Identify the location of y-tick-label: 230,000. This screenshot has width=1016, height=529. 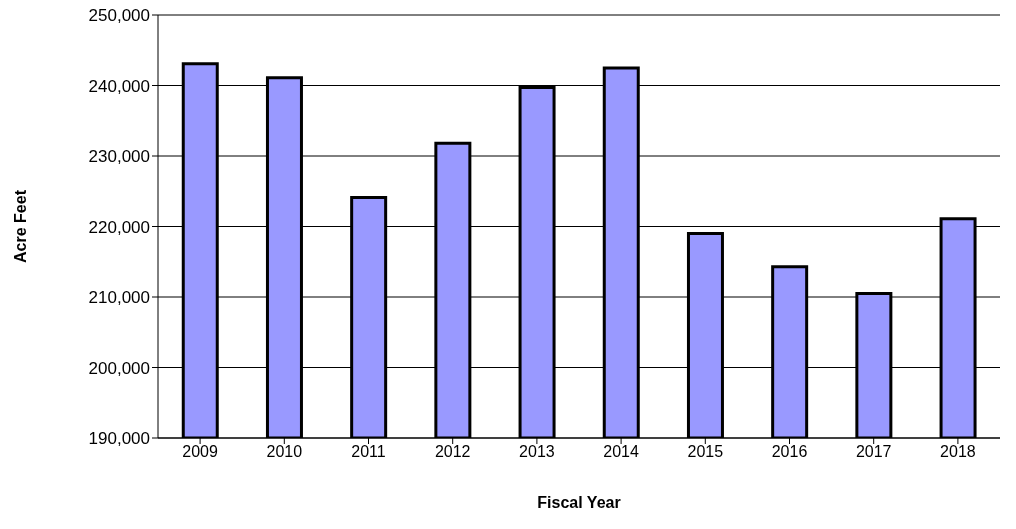
(119, 157).